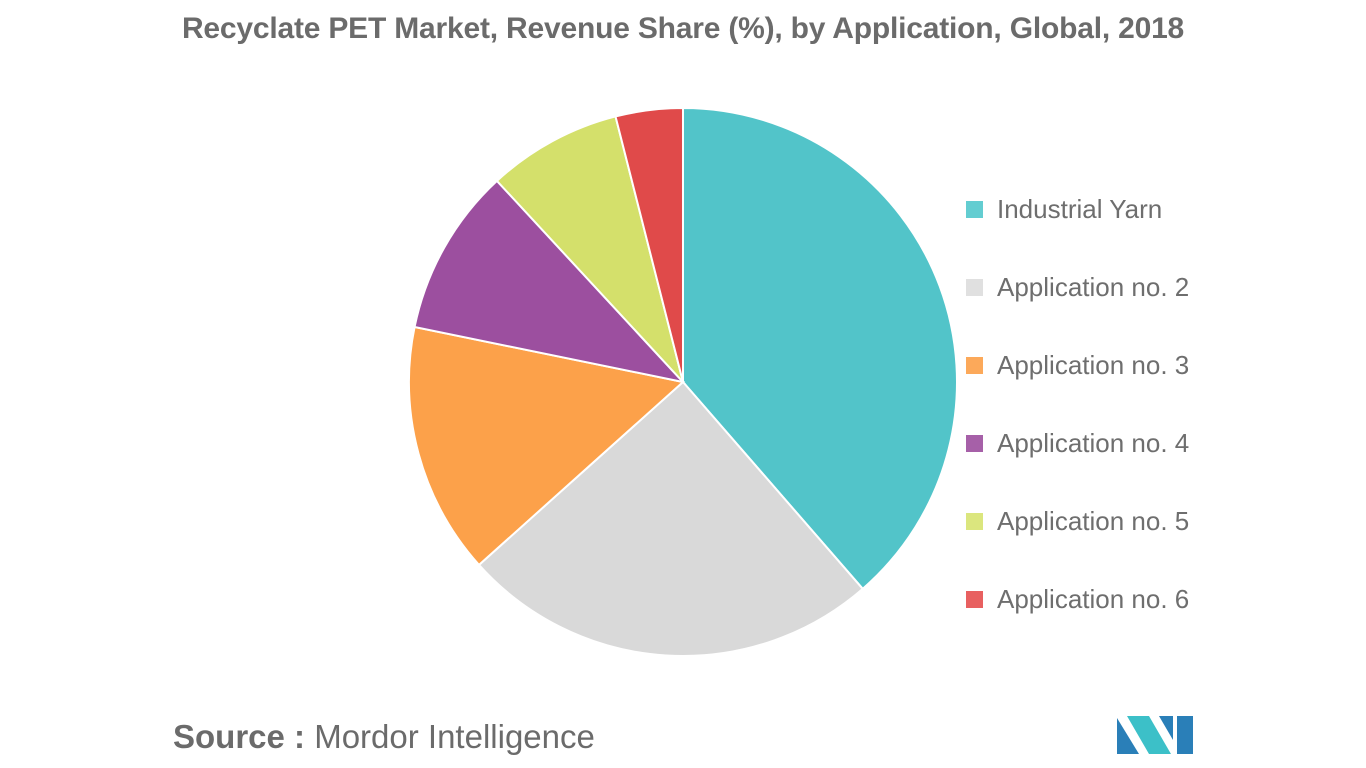 The width and height of the screenshot is (1366, 768). I want to click on legend-label: Application no. 3, so click(1093, 364).